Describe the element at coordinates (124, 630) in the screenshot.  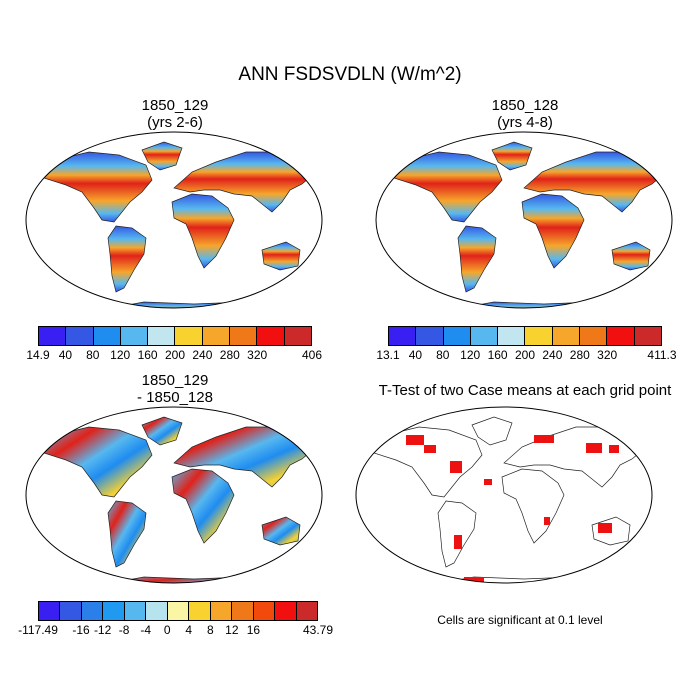
I see `colorbar-tick-label: -8` at that location.